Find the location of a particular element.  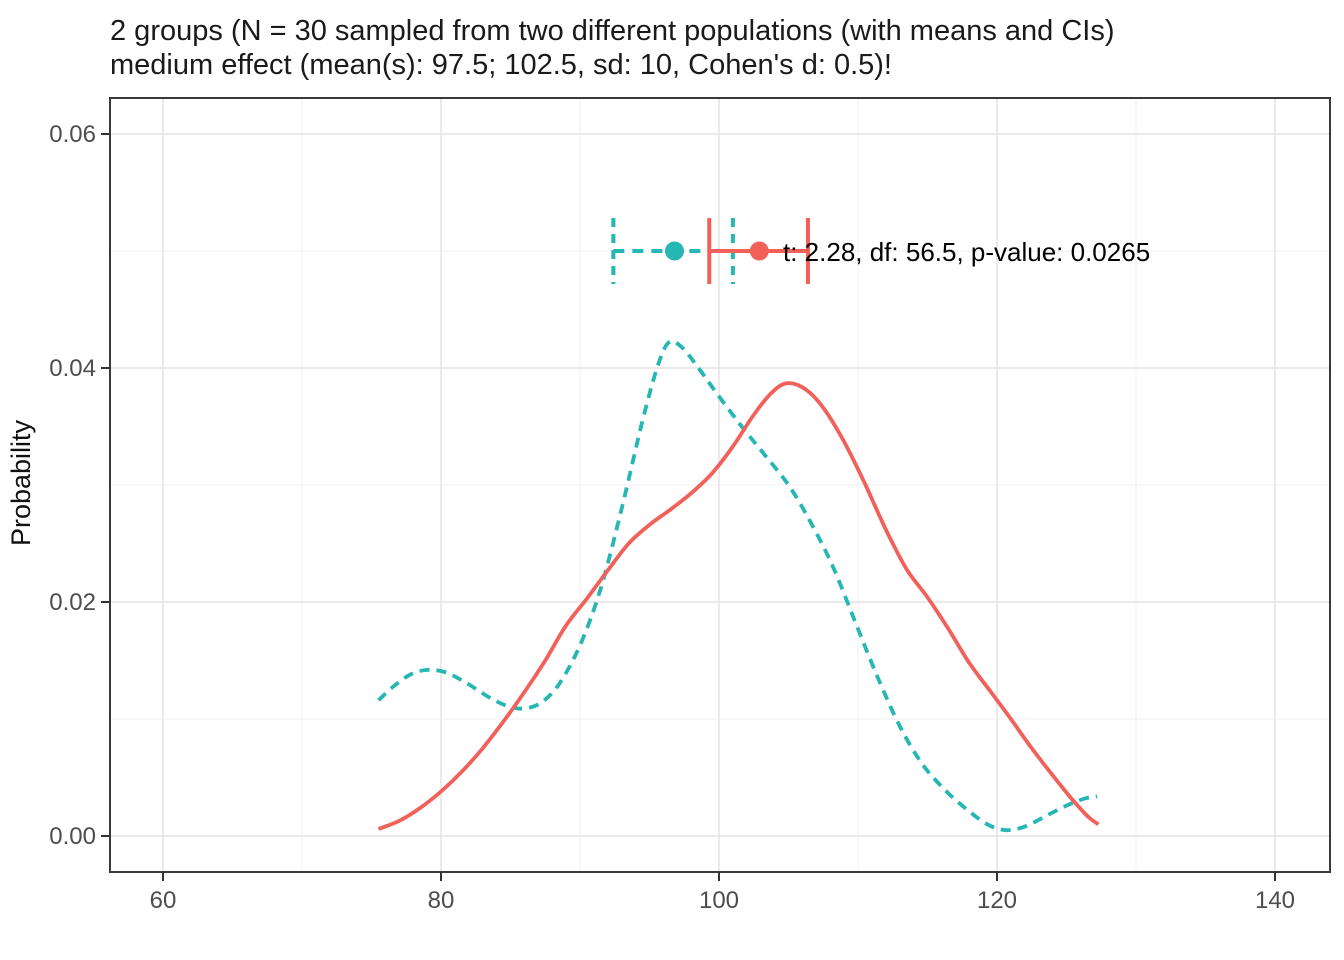

mean-ci-errorbars is located at coordinates (710, 251).